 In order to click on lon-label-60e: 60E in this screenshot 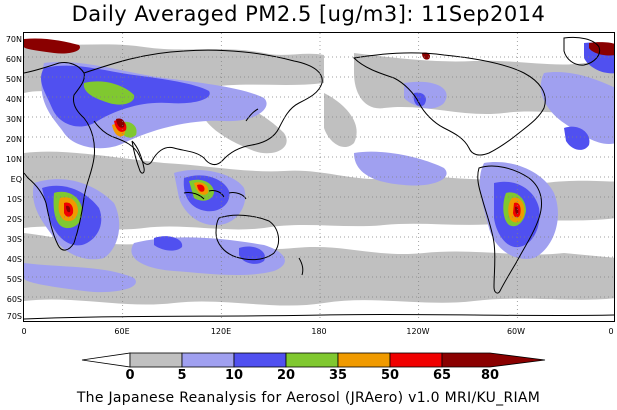, I will do `click(122, 331)`.